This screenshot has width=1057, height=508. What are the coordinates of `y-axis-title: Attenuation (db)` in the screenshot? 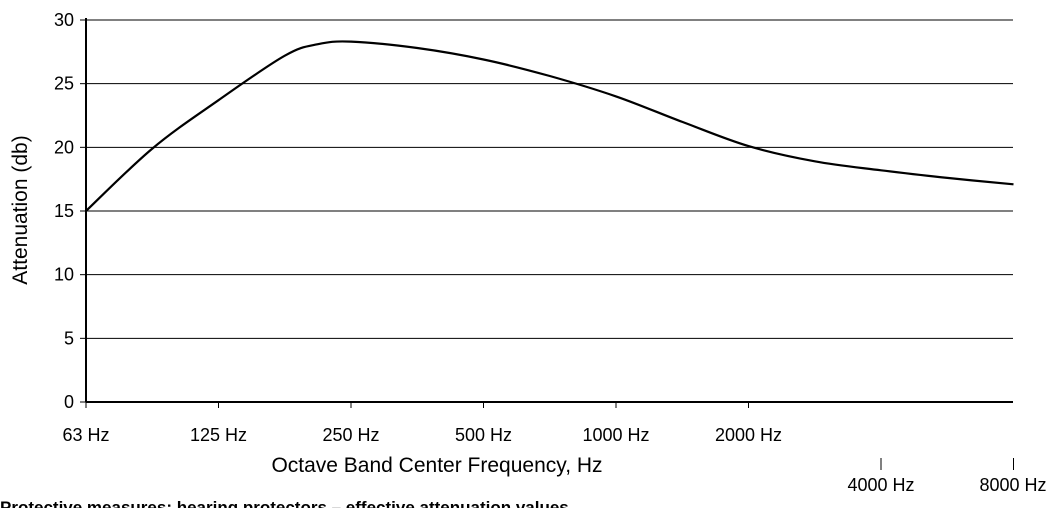 It's located at (20, 209).